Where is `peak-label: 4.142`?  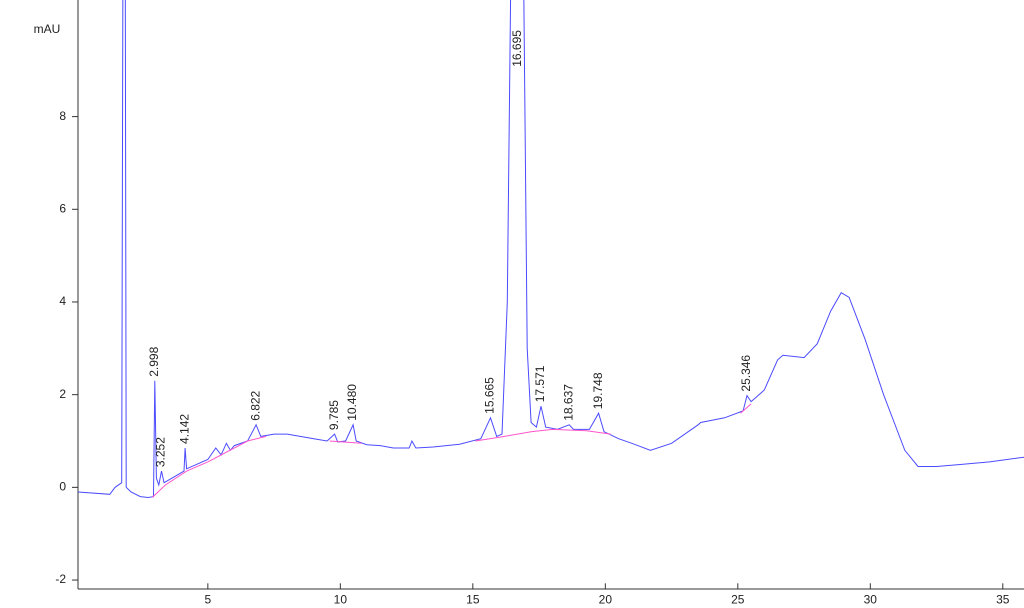 peak-label: 4.142 is located at coordinates (184, 429).